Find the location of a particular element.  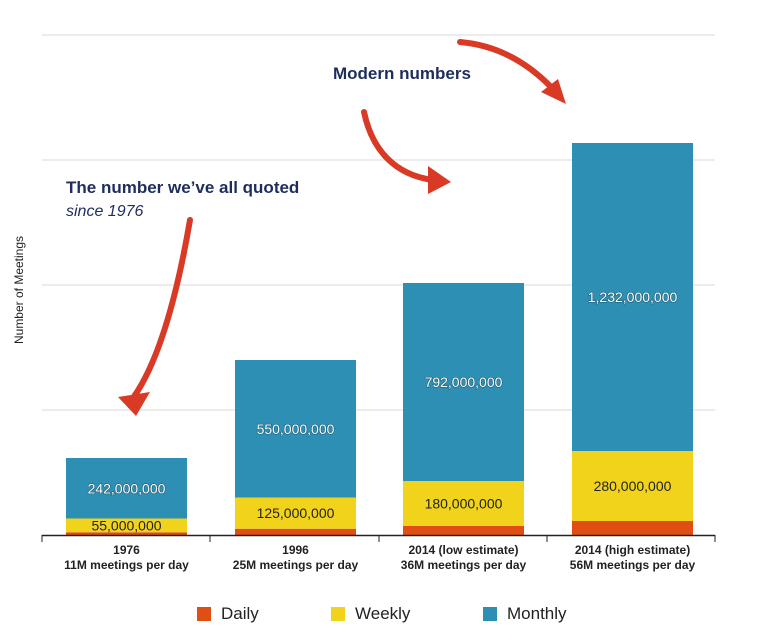

arrow-quoted-icon is located at coordinates (161, 309).